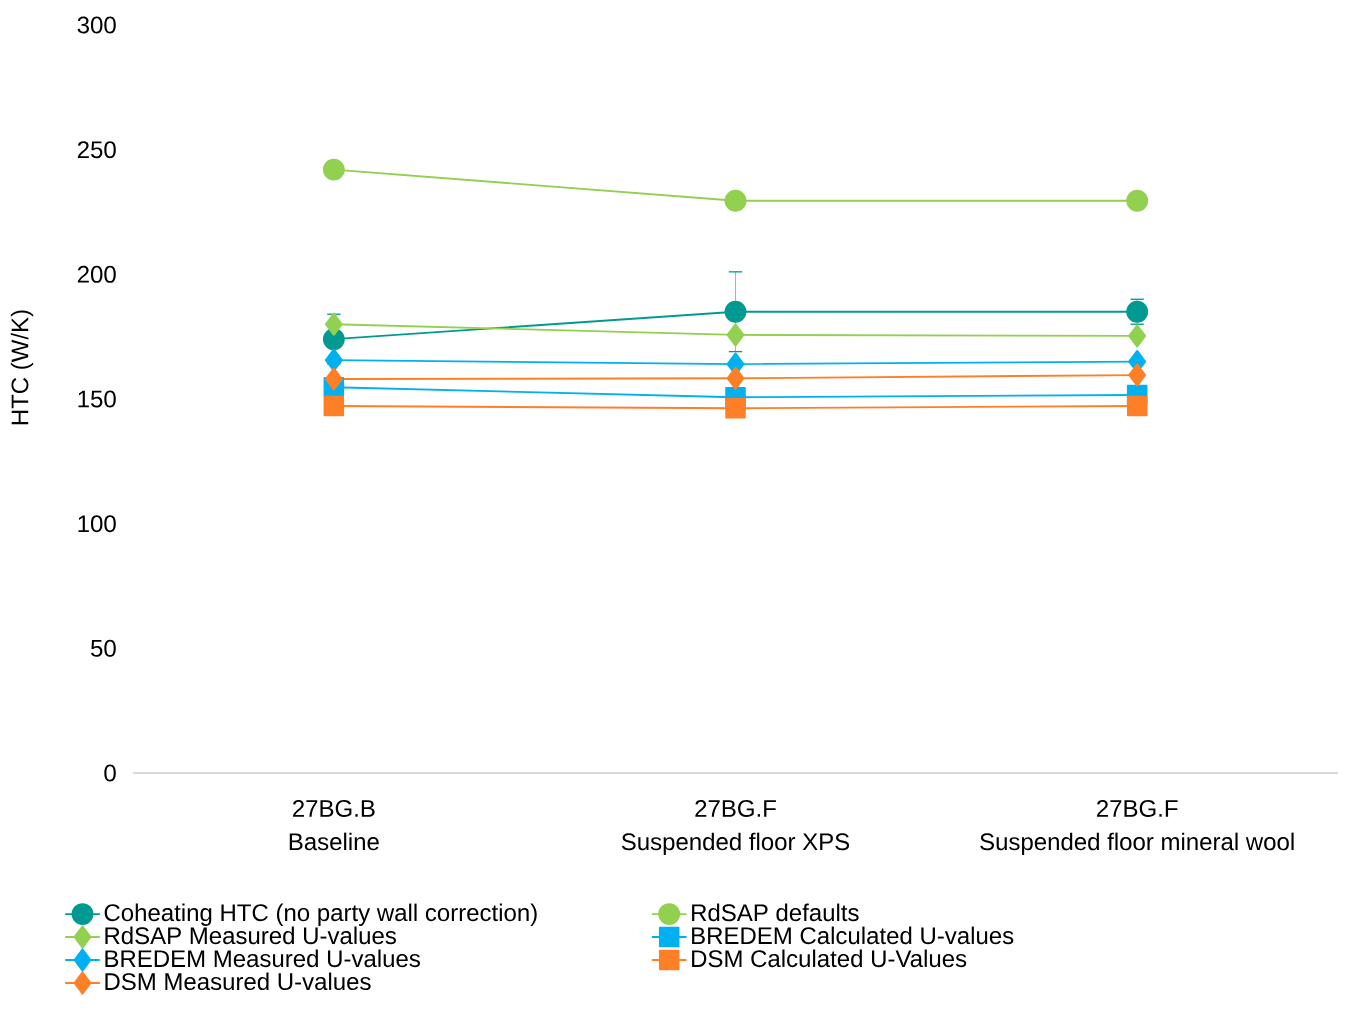 The image size is (1346, 1019). I want to click on legend-label: BREDEM Calculated U-values, so click(853, 935).